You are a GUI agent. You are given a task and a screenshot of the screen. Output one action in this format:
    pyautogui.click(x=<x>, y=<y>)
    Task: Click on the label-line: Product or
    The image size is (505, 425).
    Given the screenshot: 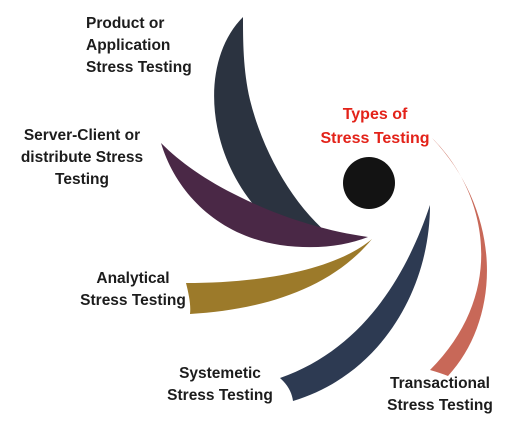 What is the action you would take?
    pyautogui.click(x=125, y=23)
    